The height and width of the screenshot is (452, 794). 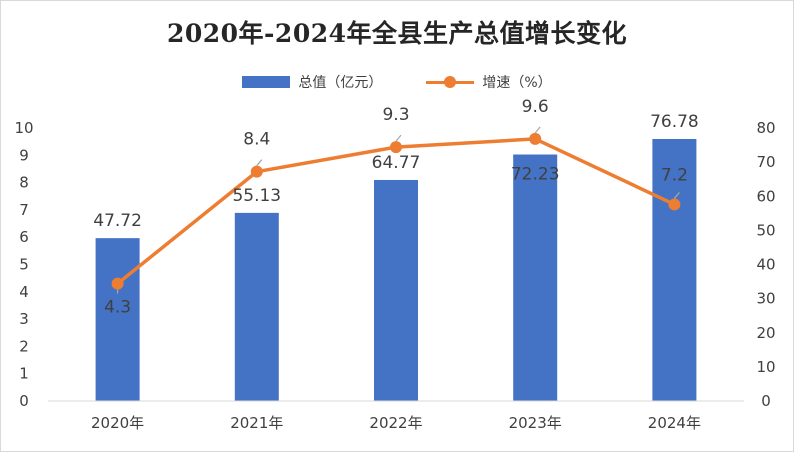 What do you see at coordinates (396, 163) in the screenshot?
I see `bar-value-label-2: 64.77` at bounding box center [396, 163].